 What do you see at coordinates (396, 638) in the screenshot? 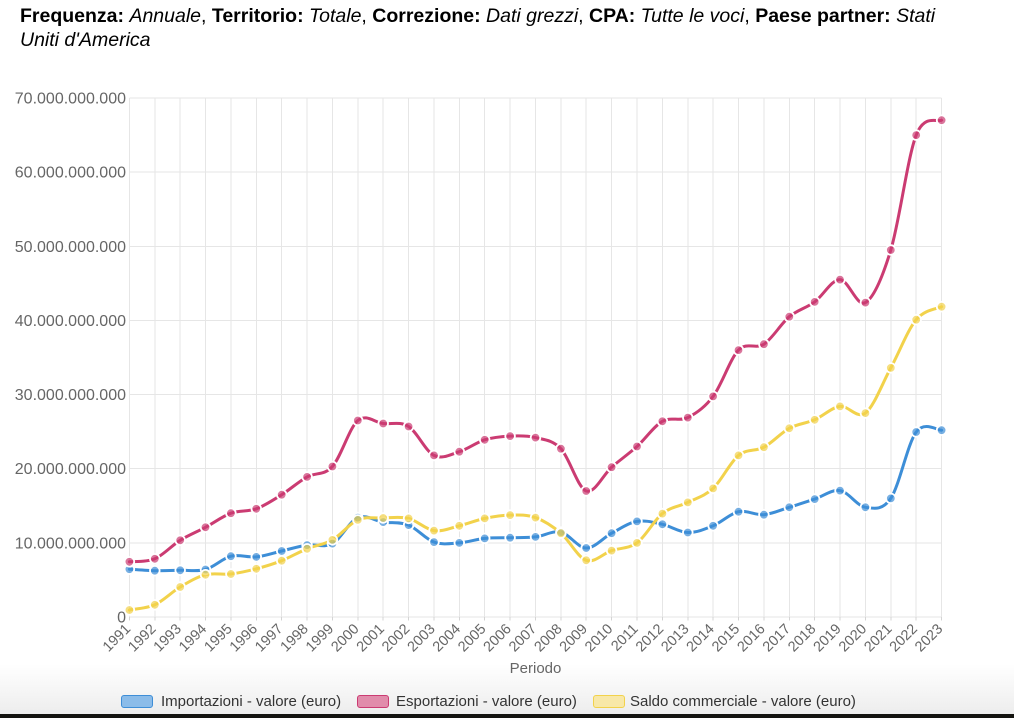
I see `svg-text: 2002` at bounding box center [396, 638].